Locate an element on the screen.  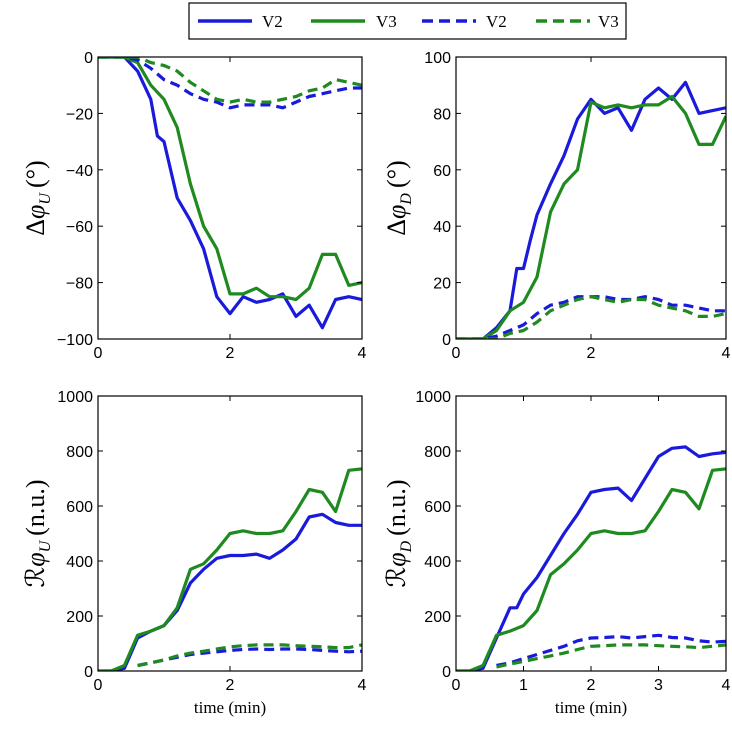
y-tick-label: 20 is located at coordinates (442, 284).